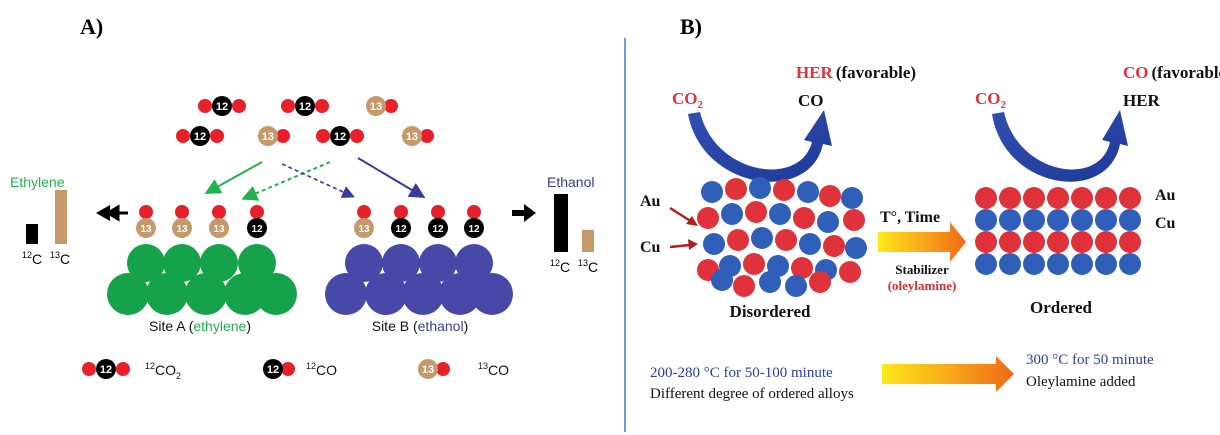 The height and width of the screenshot is (435, 1220). I want to click on ordered-her: HER, so click(1142, 100).